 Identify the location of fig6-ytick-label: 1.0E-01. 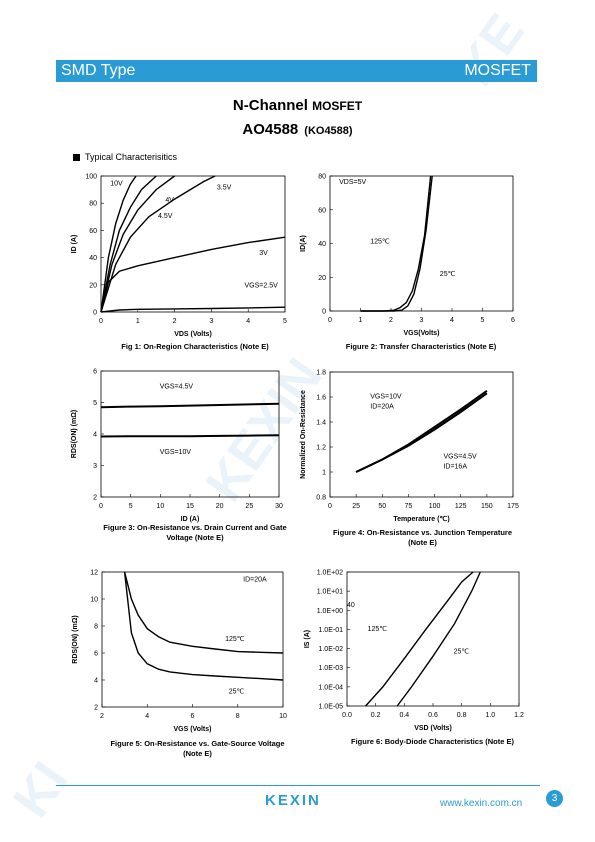
(330, 630).